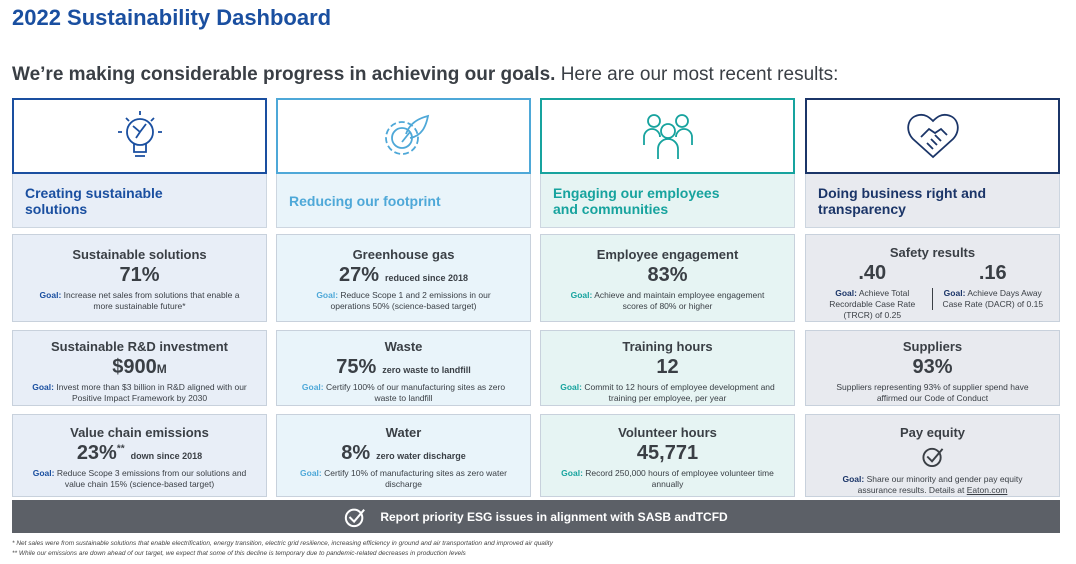 Image resolution: width=1076 pixels, height=564 pixels. Describe the element at coordinates (139, 275) in the screenshot. I see `card-value: 71%` at that location.